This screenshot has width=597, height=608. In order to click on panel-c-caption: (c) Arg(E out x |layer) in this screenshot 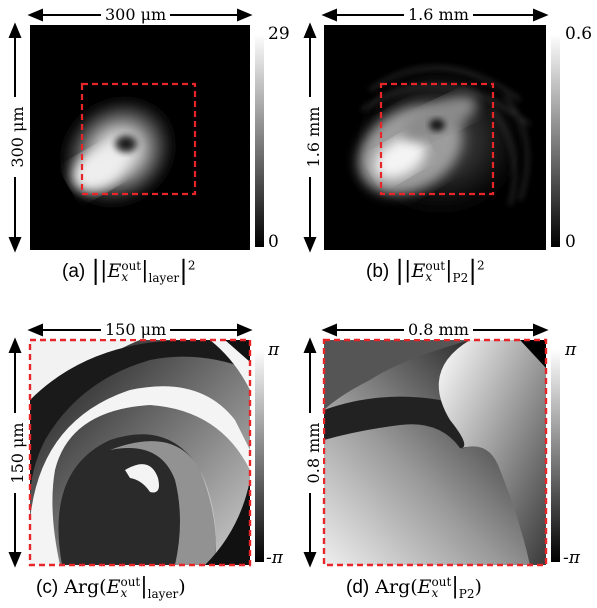, I will do `click(111, 587)`.